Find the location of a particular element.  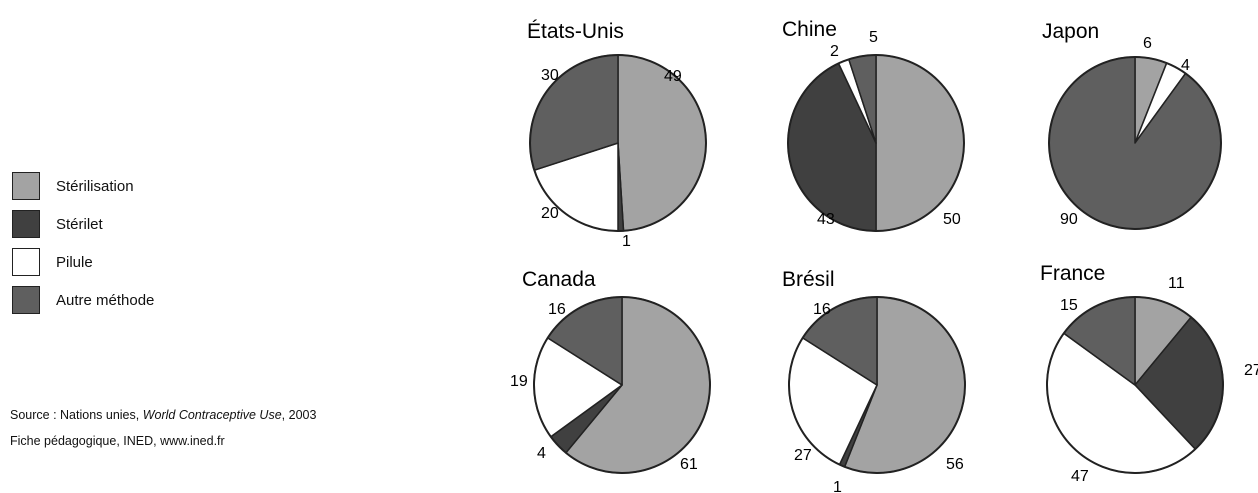

pie-title: Canada is located at coordinates (559, 279).